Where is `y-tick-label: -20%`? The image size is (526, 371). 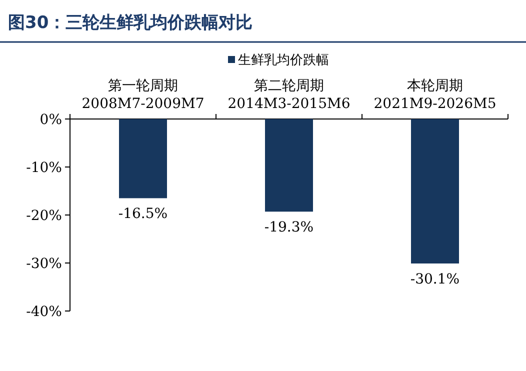
y-tick-label: -20% is located at coordinates (44, 216).